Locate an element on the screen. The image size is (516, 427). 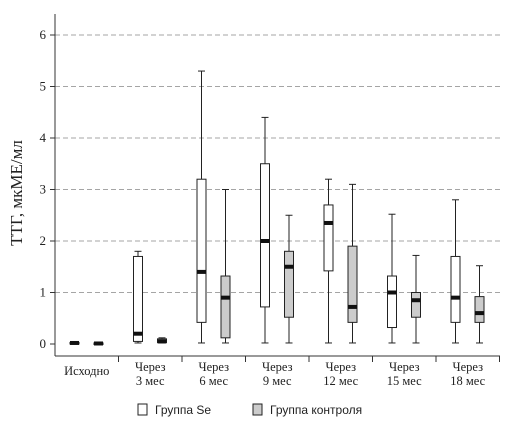
x-category-label: Исходно is located at coordinates (86, 371).